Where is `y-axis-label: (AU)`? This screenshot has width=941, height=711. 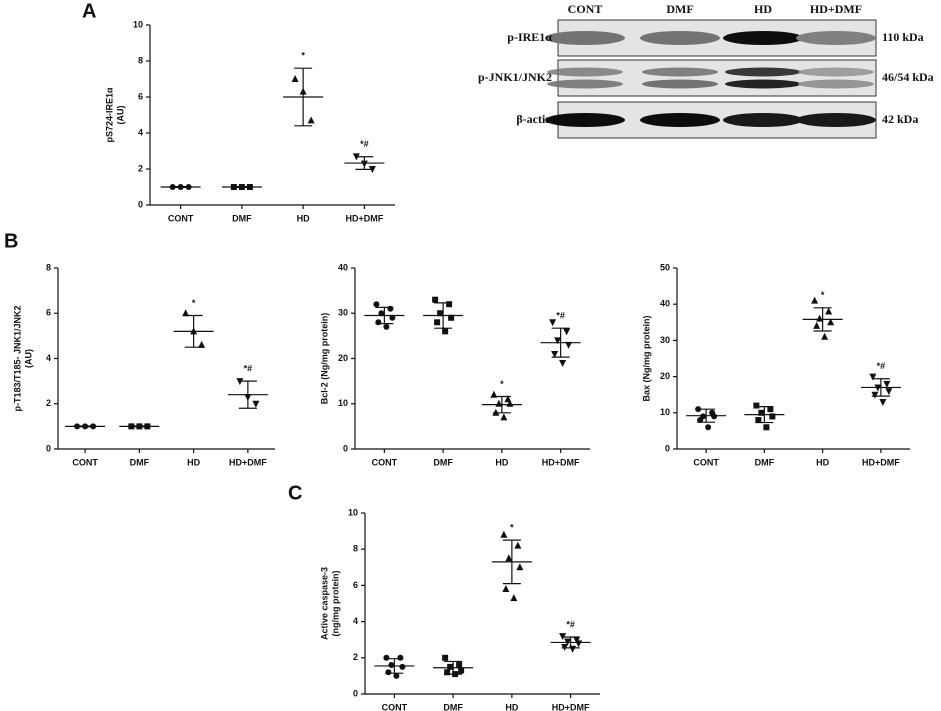 y-axis-label: (AU) is located at coordinates (120, 115).